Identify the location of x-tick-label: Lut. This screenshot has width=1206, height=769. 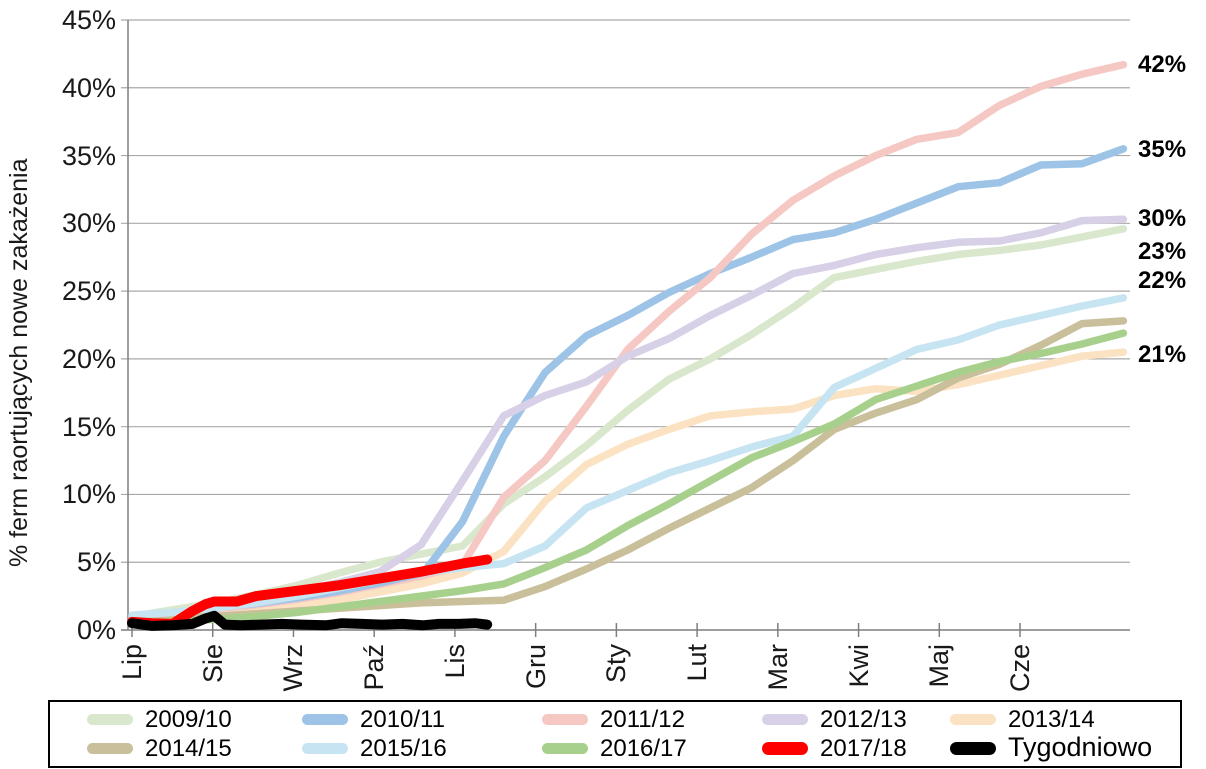
(697, 663).